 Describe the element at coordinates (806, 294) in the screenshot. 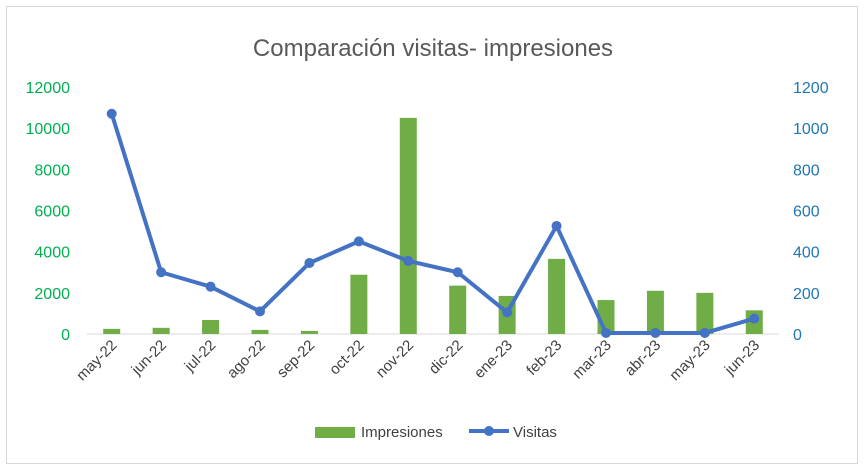

I see `right-tick-label-1: 200` at that location.